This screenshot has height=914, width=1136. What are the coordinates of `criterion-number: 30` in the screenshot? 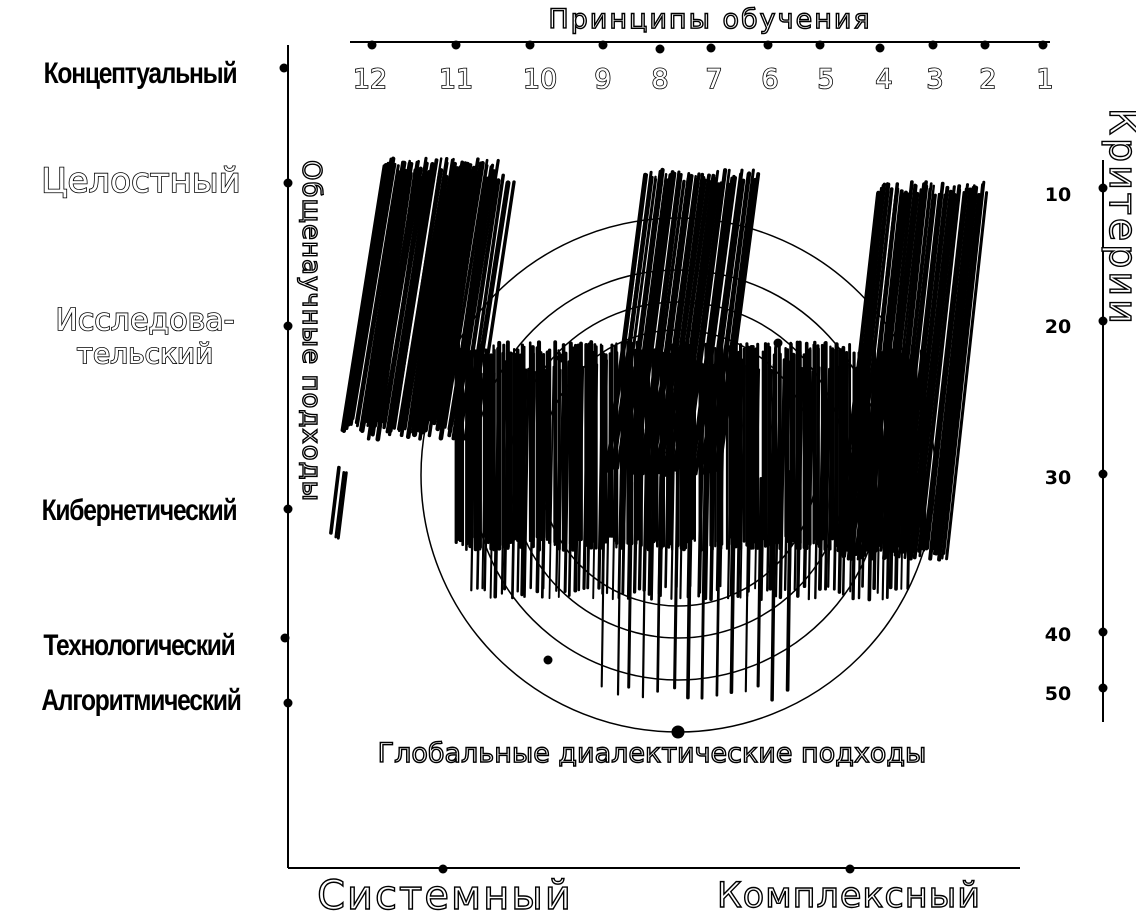 It's located at (1058, 478).